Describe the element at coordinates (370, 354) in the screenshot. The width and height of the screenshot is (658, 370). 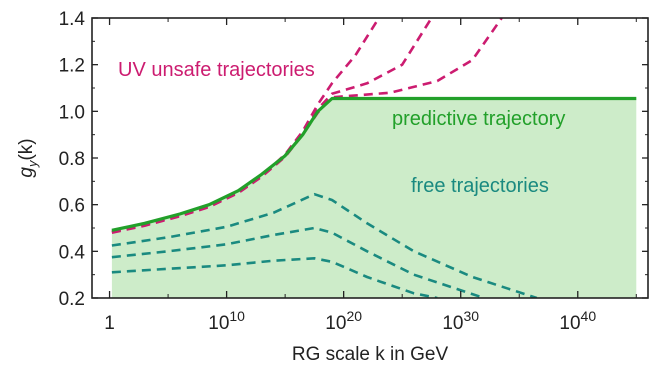
I see `x-axis-title: RG scale k in GeV` at that location.